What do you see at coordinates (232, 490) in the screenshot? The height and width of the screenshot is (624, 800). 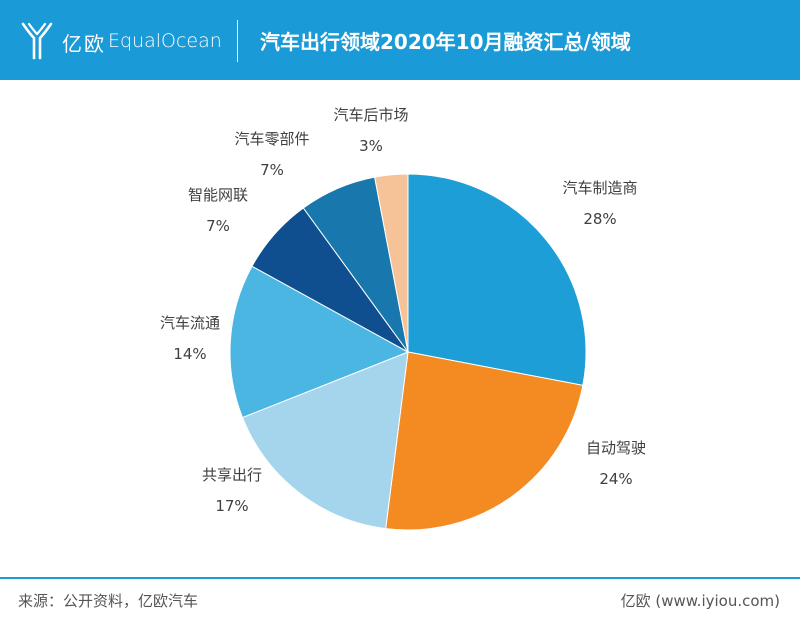 I see `slice-label: 共享出行 17%` at bounding box center [232, 490].